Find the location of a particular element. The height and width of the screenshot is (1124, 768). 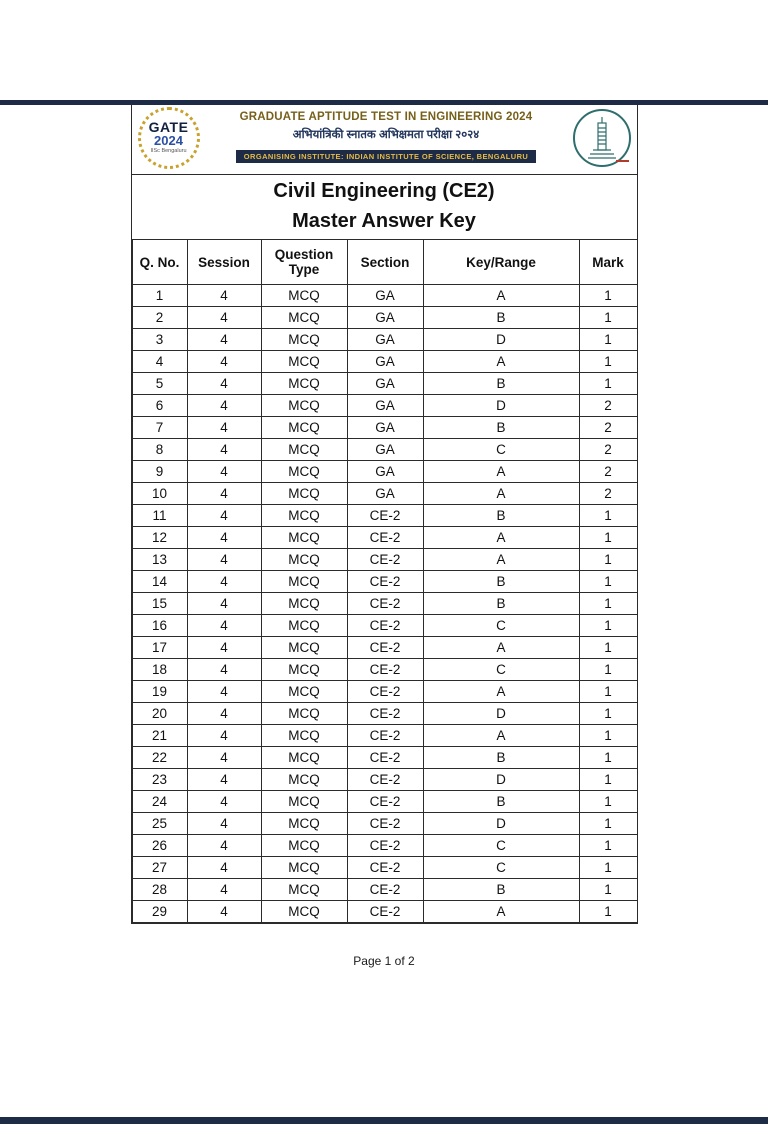

table-row: 12 4 MCQ CE-2 A 1 is located at coordinates (384, 537).